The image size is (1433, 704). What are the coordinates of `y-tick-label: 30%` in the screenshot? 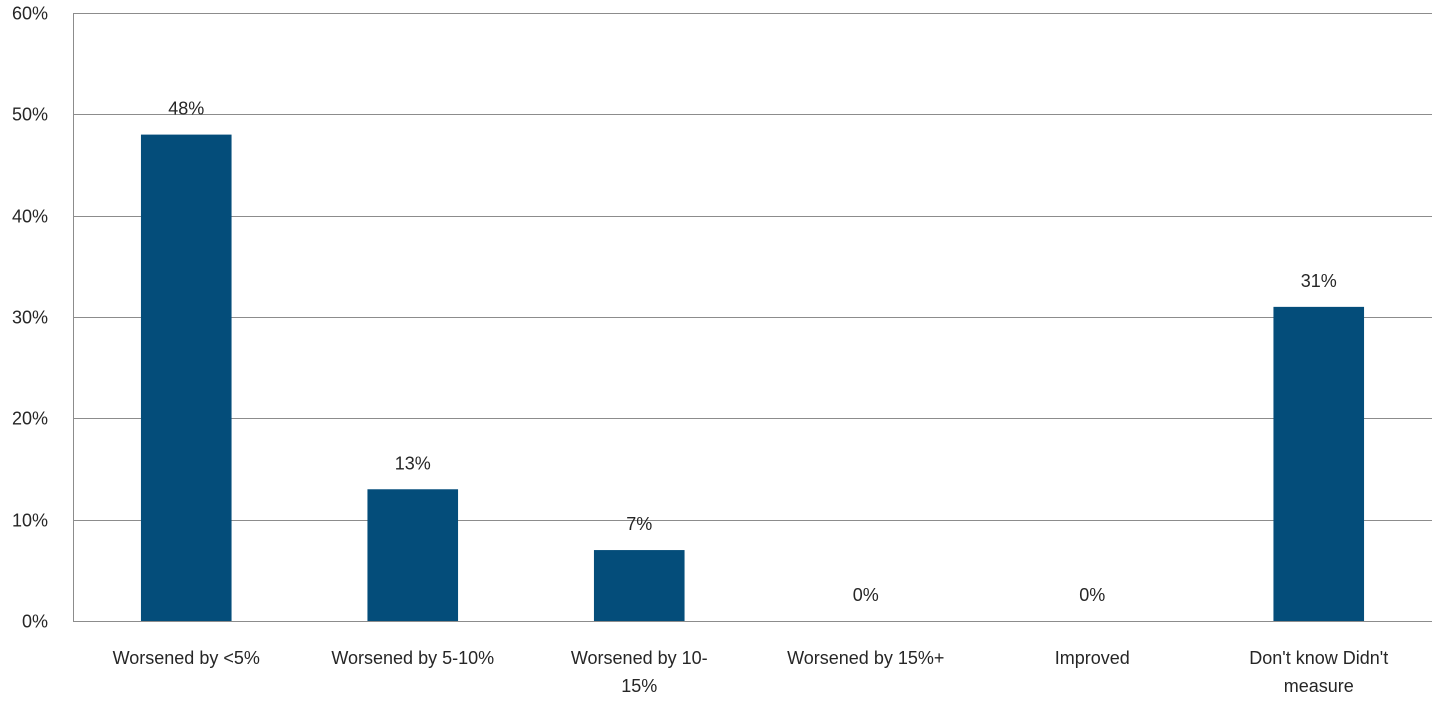 It's located at (30, 318).